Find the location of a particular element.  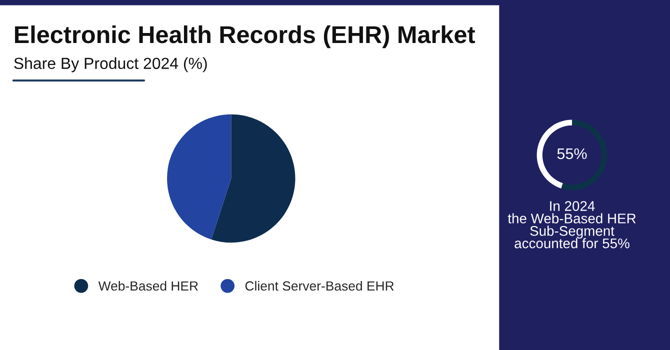

text: 55% is located at coordinates (572, 154).